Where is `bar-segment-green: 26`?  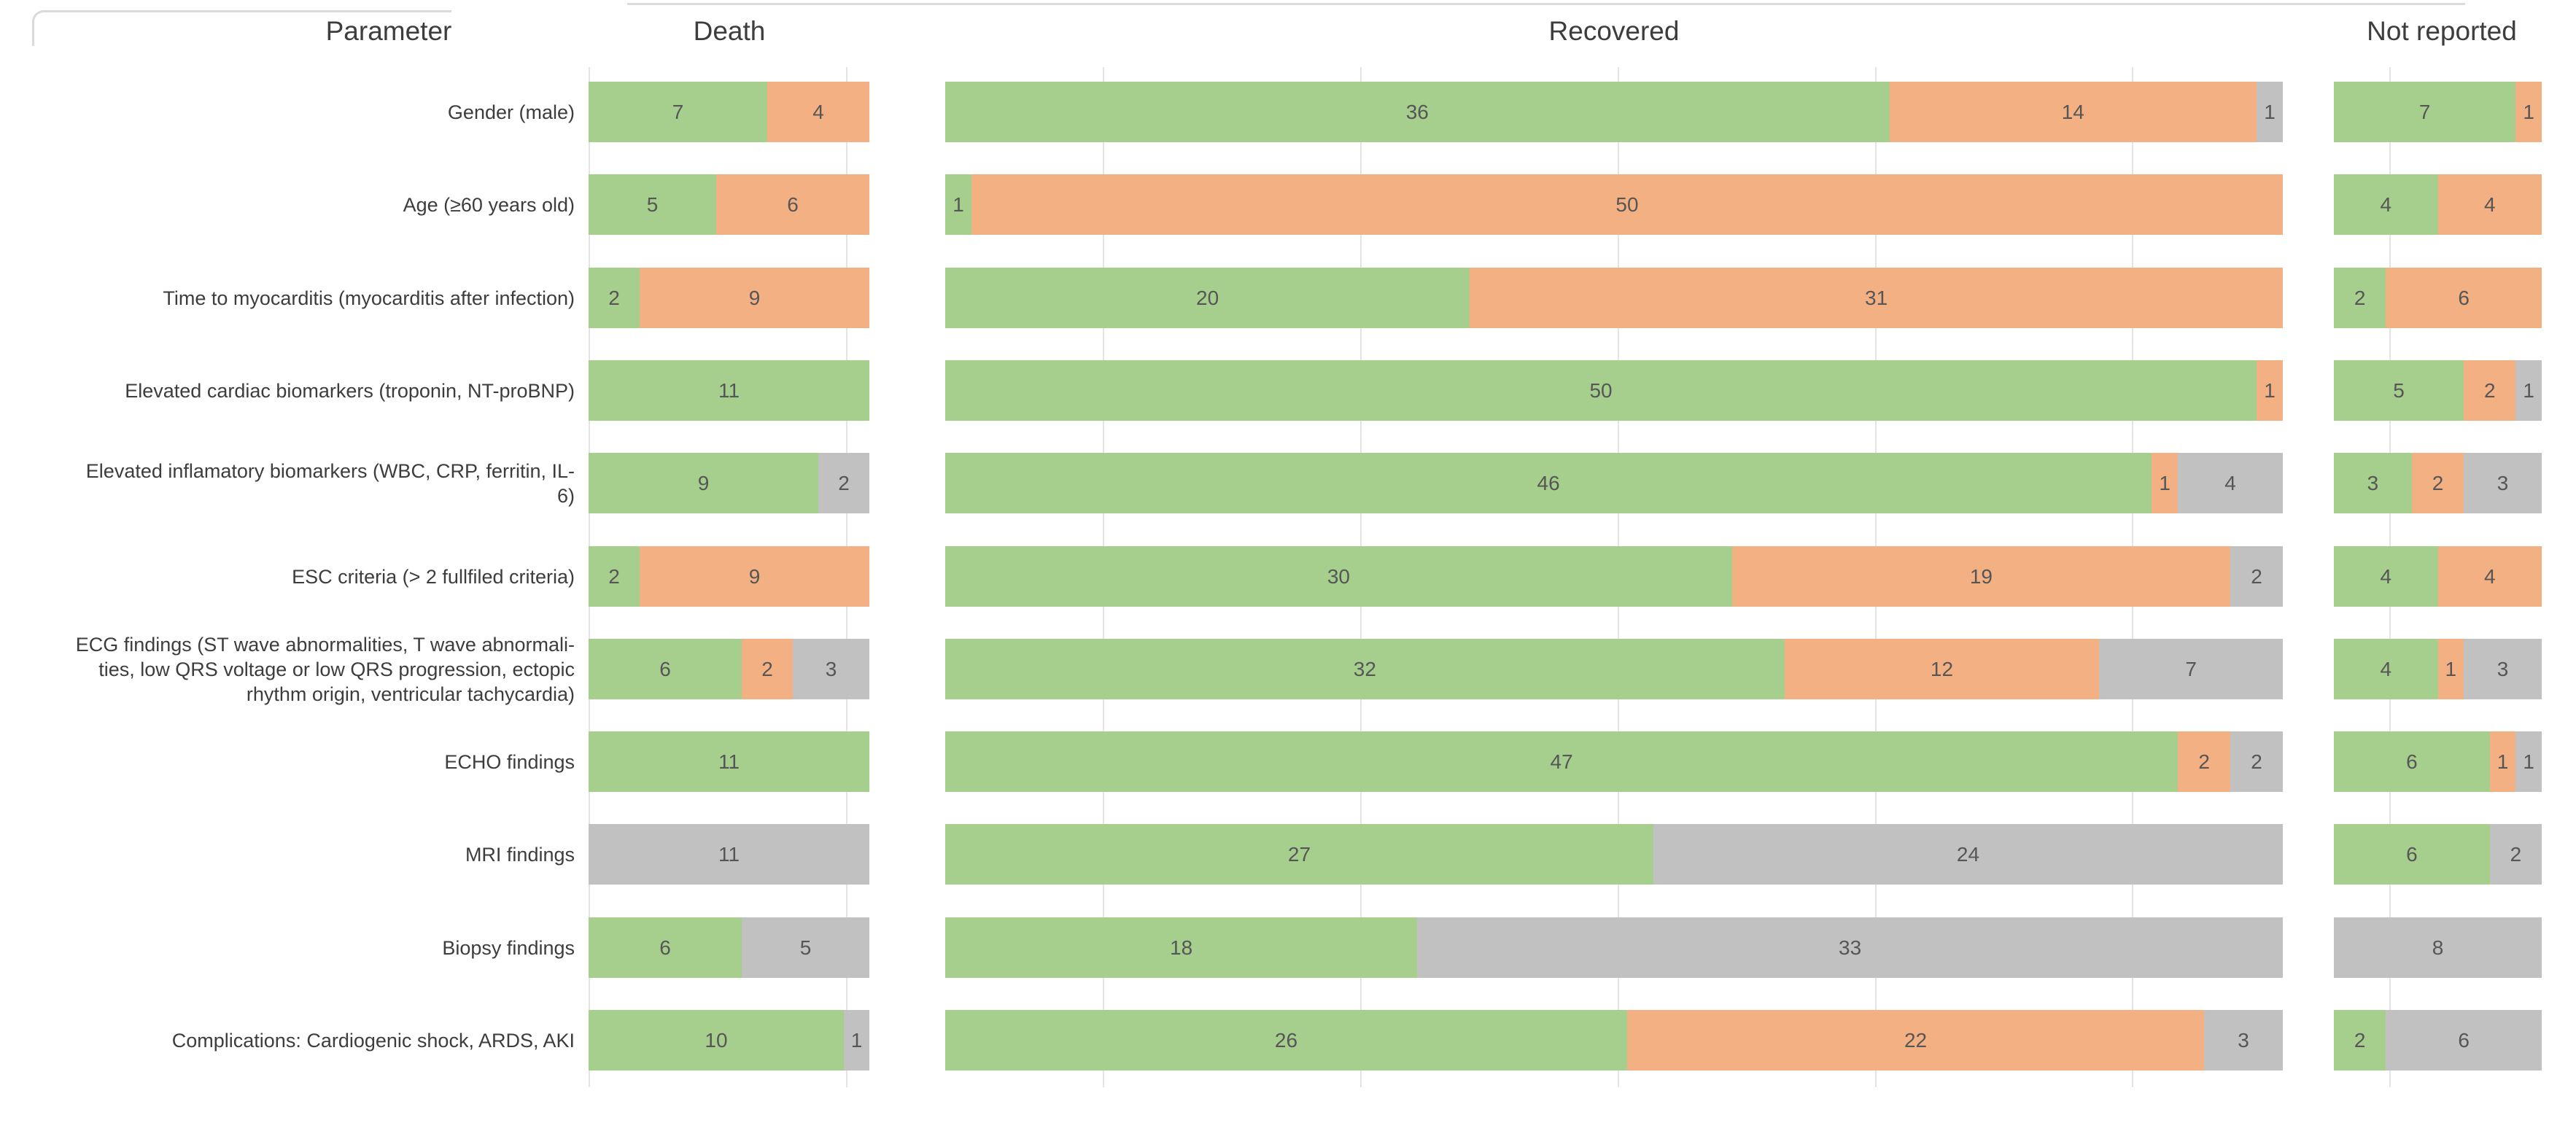
bar-segment-green: 26 is located at coordinates (1286, 1040).